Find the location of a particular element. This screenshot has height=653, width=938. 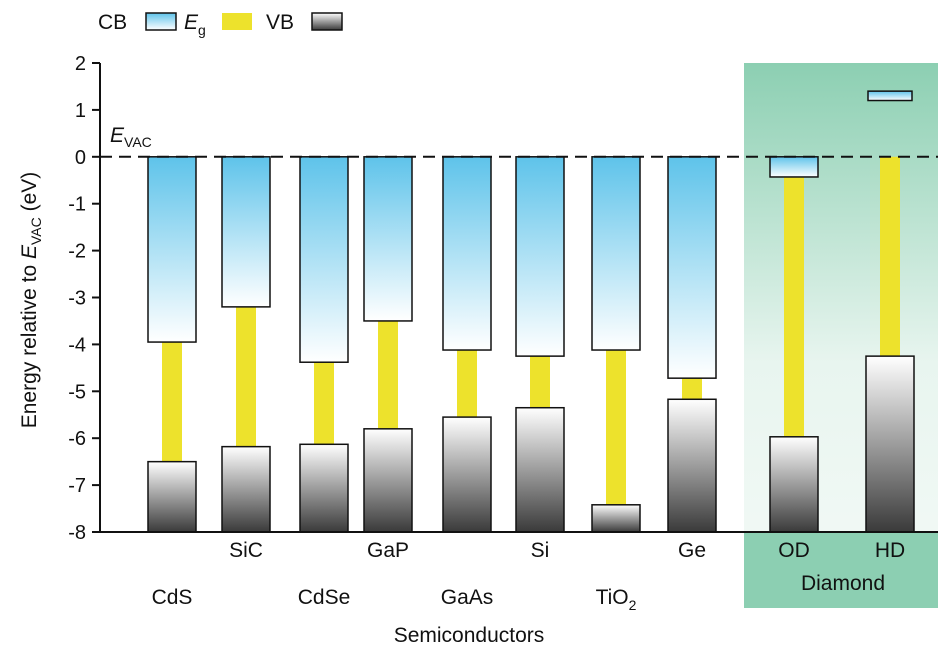

y-tick-label: -6 is located at coordinates (77, 439).